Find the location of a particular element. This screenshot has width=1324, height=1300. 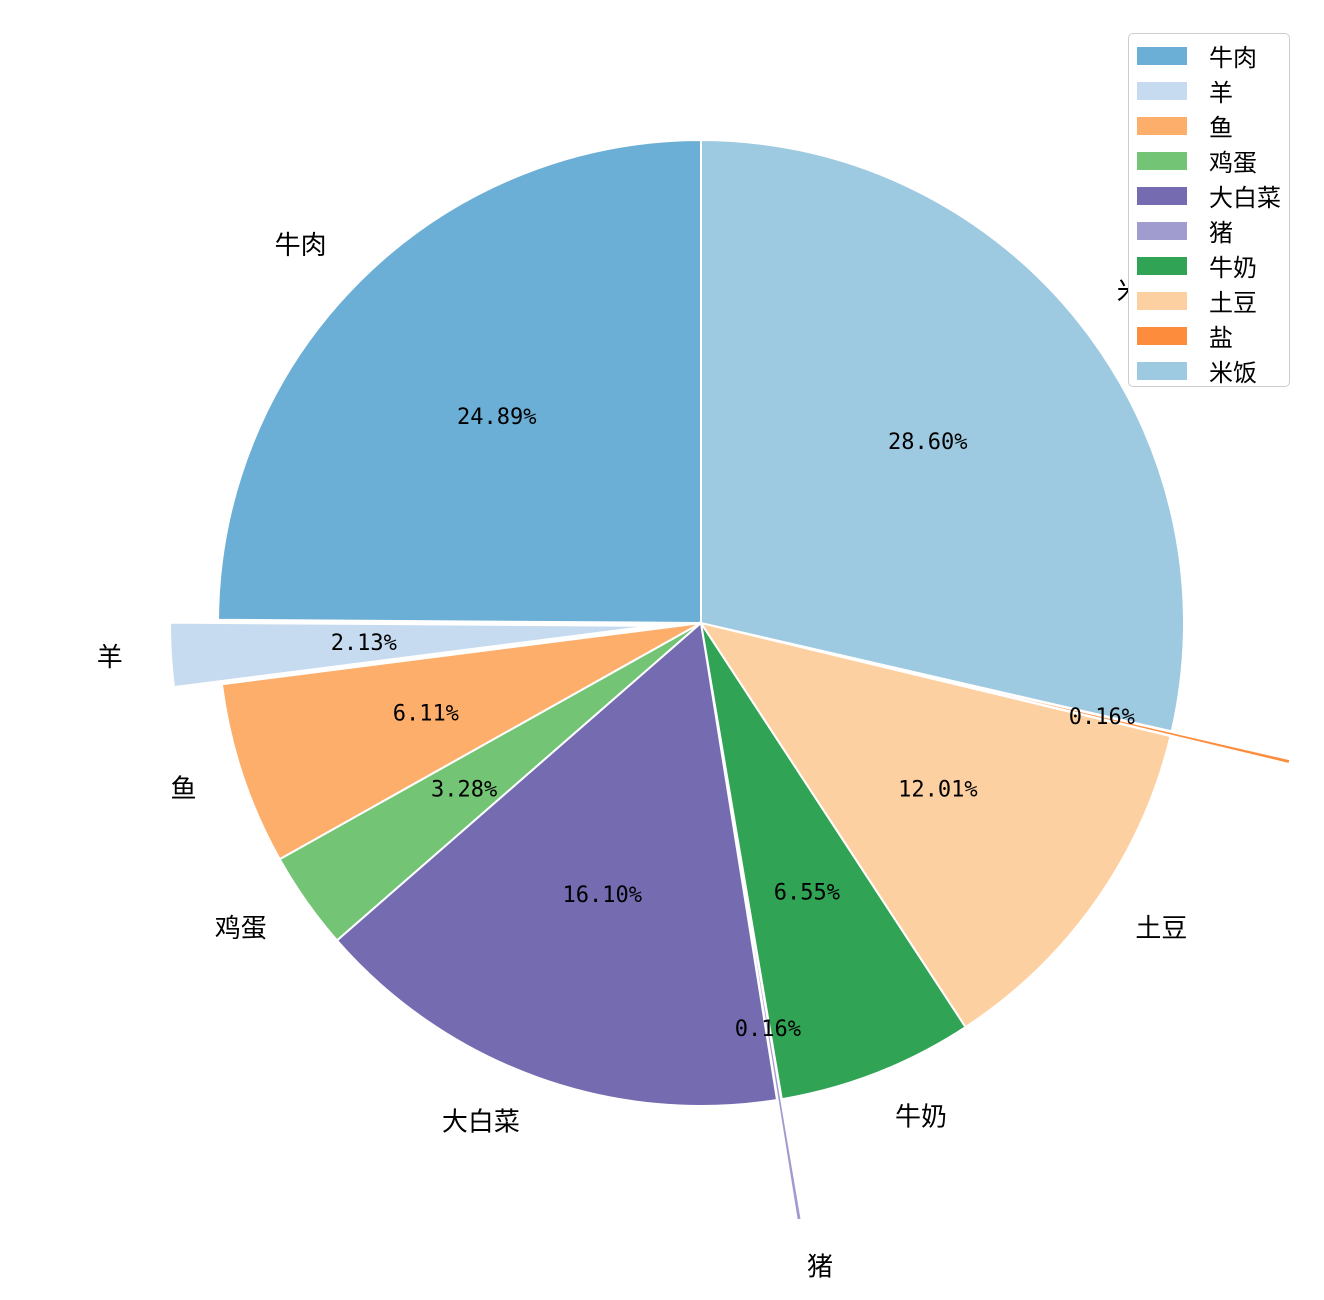

legend-item: 米饭 is located at coordinates (1213, 370).